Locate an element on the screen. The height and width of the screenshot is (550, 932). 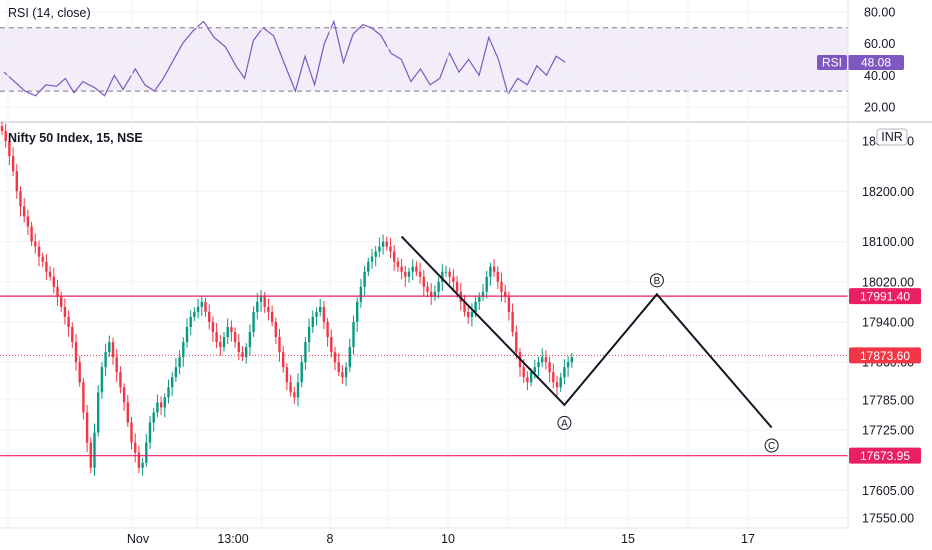
currency-label: INR is located at coordinates (892, 137).